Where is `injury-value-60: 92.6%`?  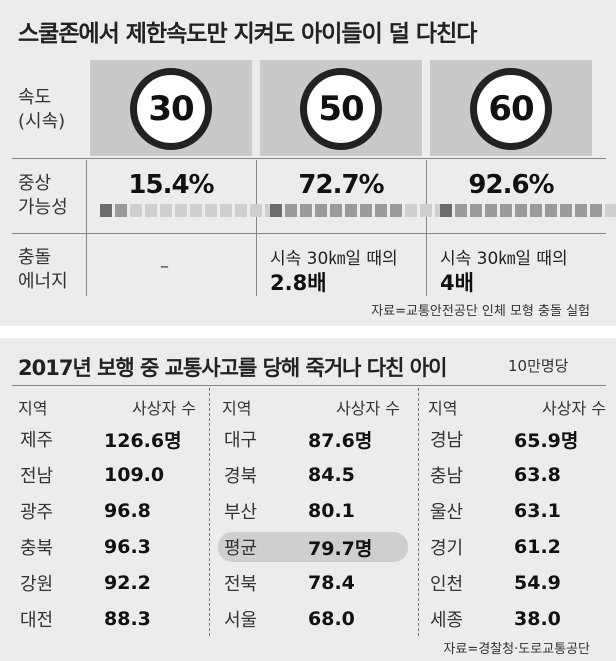
injury-value-60: 92.6% is located at coordinates (511, 185).